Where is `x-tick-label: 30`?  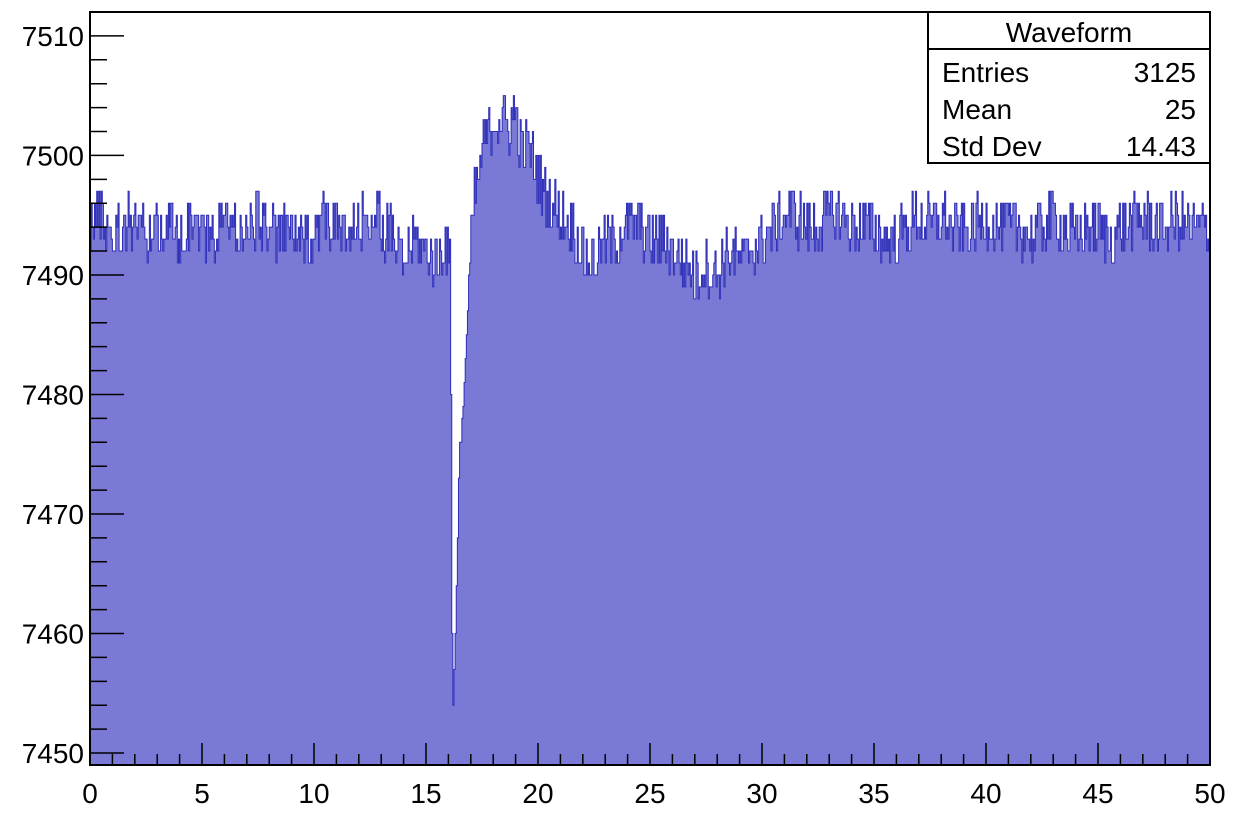 x-tick-label: 30 is located at coordinates (761, 793).